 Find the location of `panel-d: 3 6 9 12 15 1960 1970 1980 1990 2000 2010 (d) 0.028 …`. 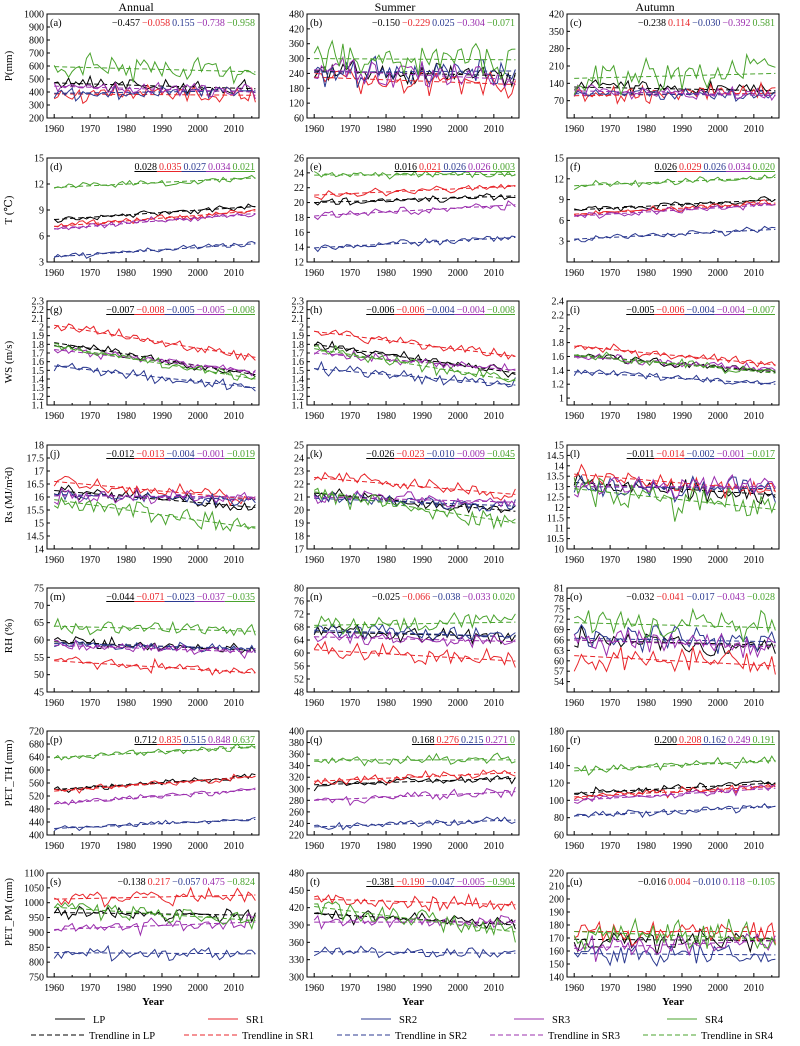

panel-d: 3 6 9 12 15 1960 1970 1980 1990 2000 2010 (d) 0.028 … is located at coordinates (147, 216).